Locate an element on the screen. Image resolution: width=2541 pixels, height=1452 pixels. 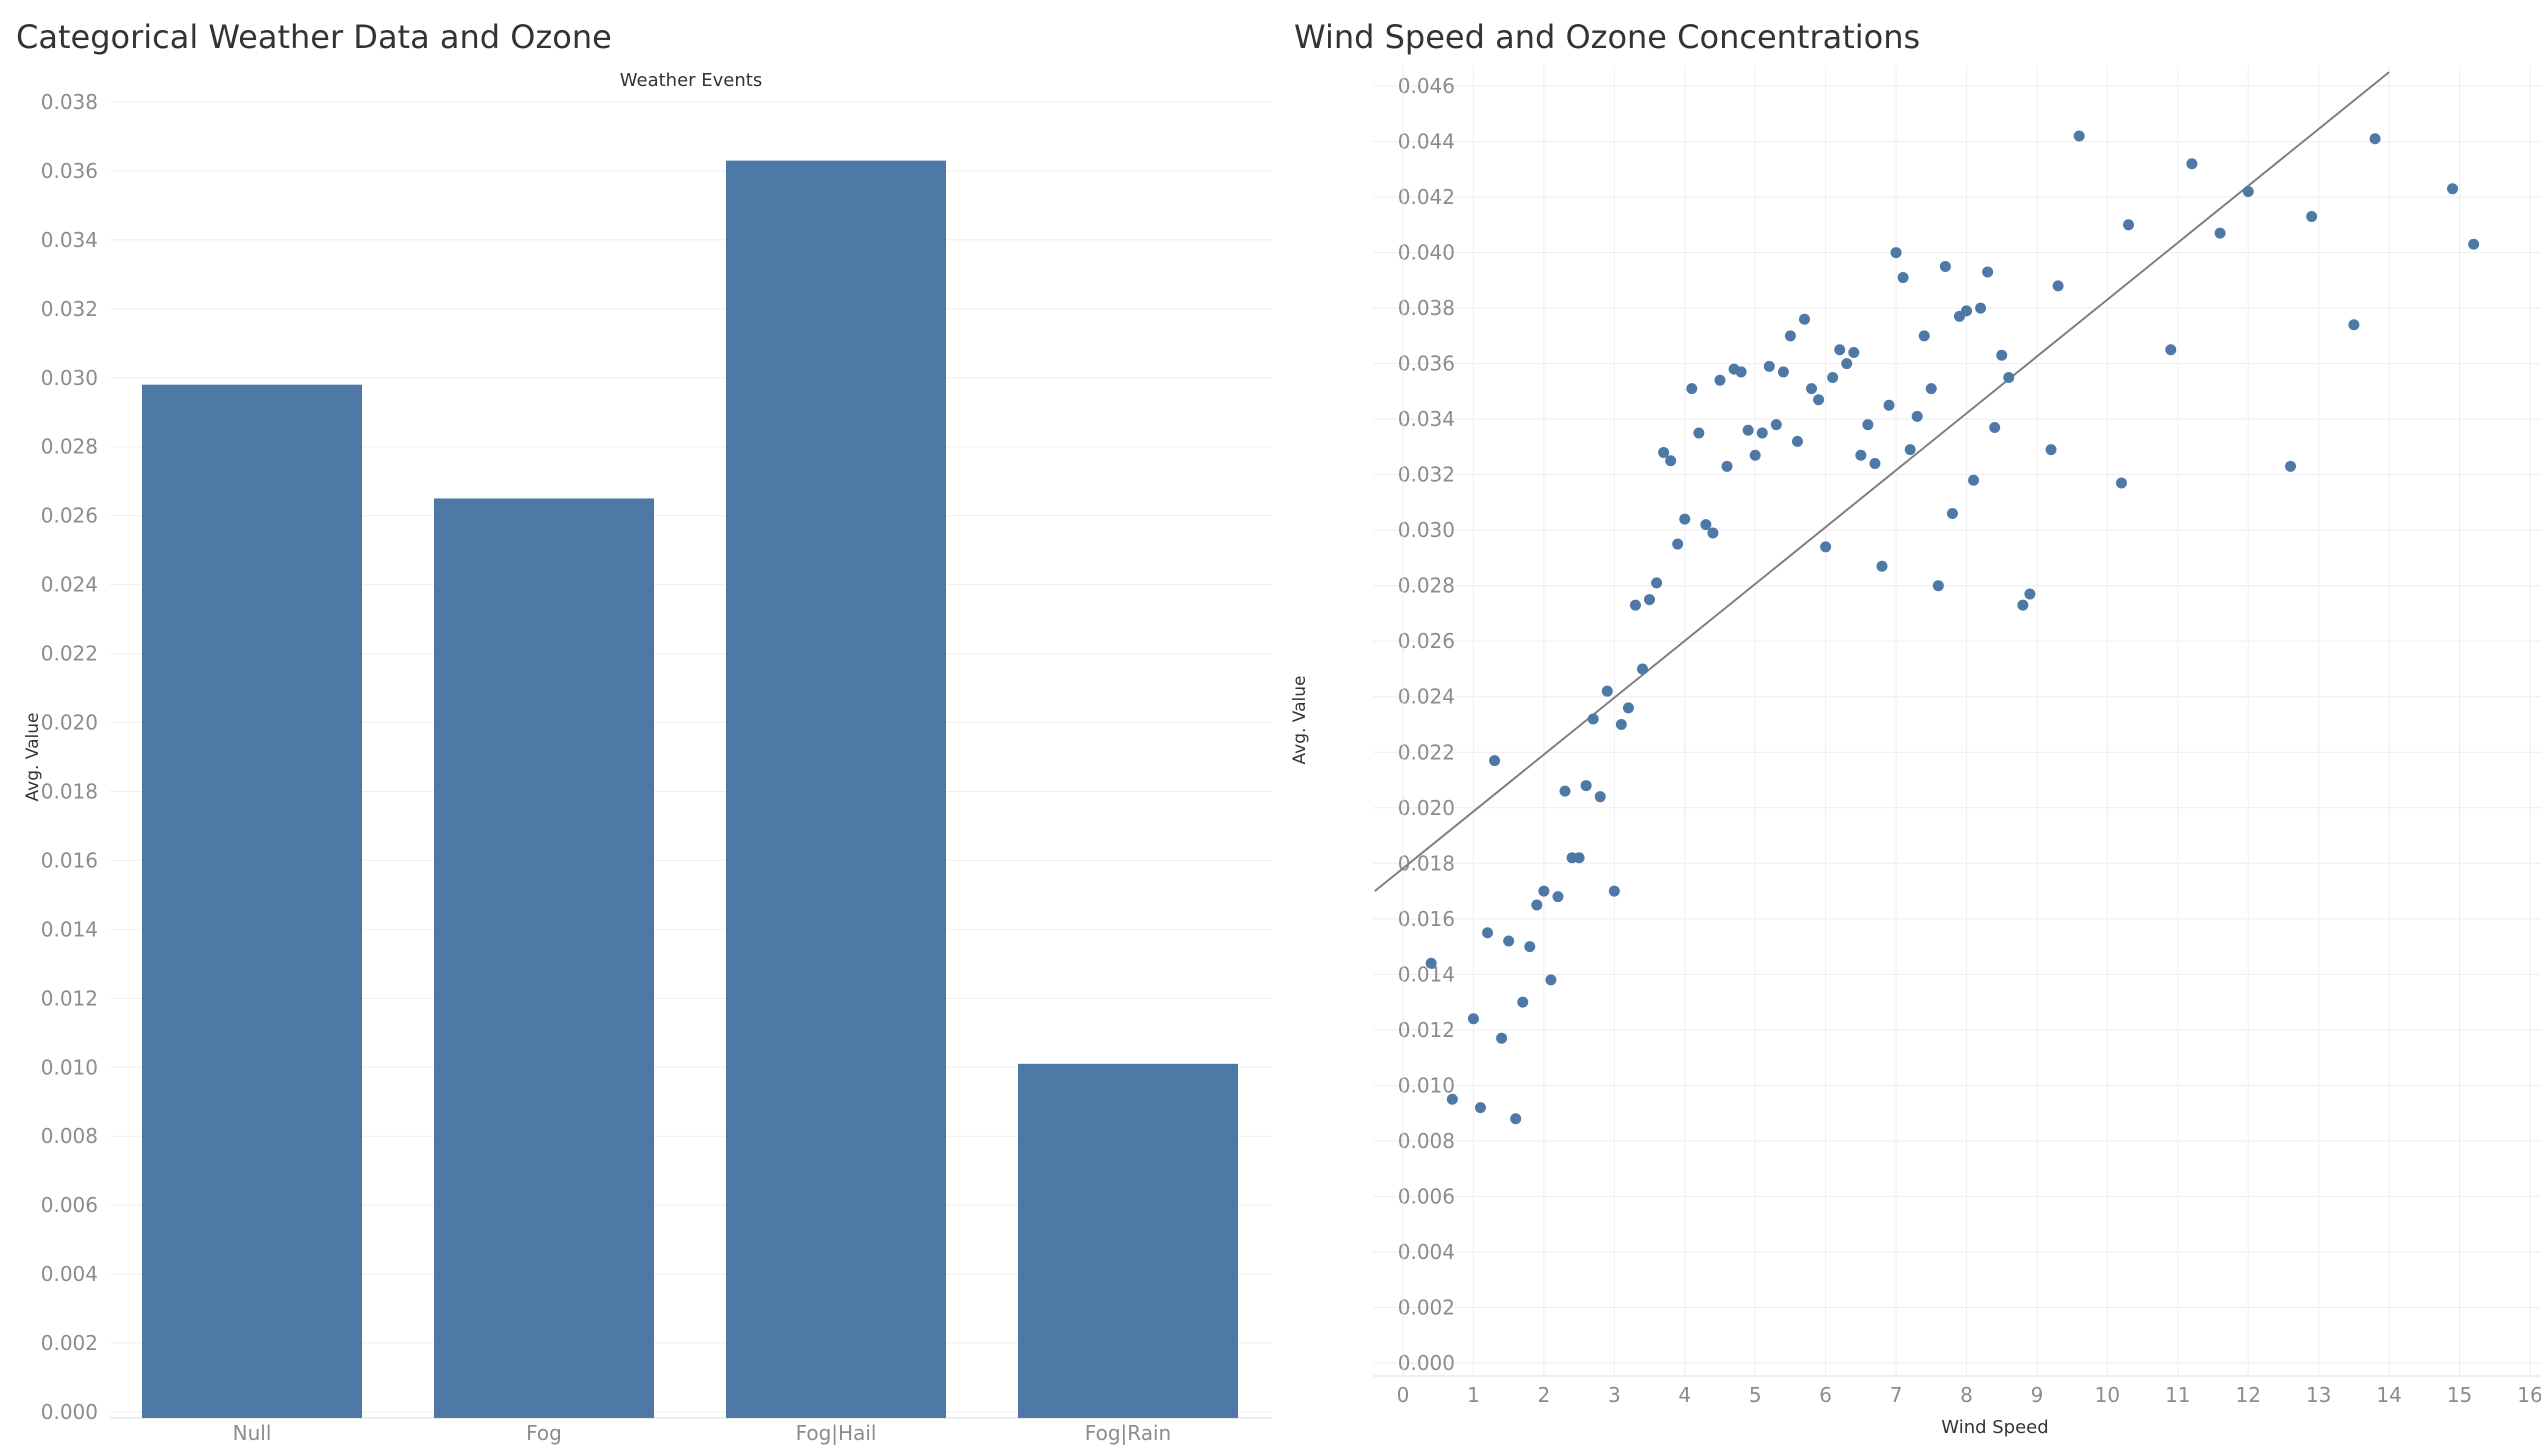
scatter-y-tick-label: 0.014 is located at coordinates (1426, 974).